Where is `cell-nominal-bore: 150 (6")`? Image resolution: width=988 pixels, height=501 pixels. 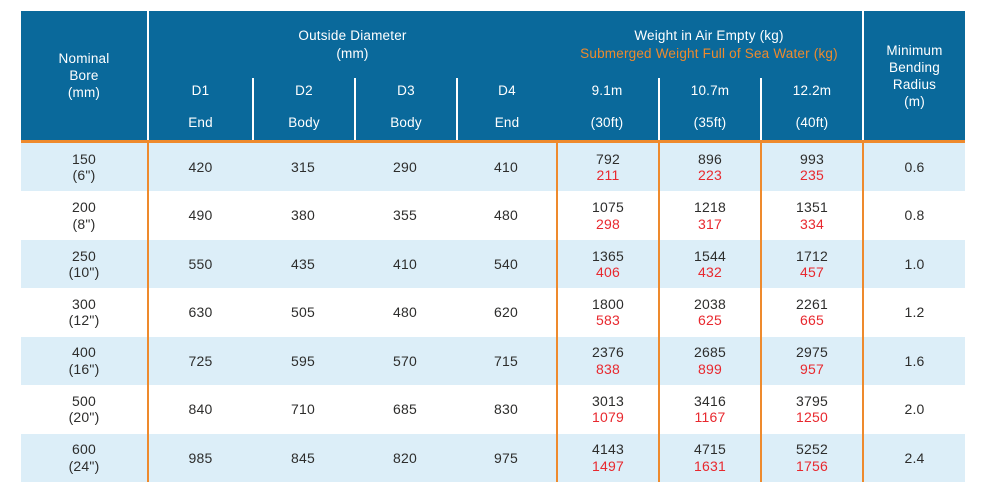 cell-nominal-bore: 150 (6") is located at coordinates (85, 167).